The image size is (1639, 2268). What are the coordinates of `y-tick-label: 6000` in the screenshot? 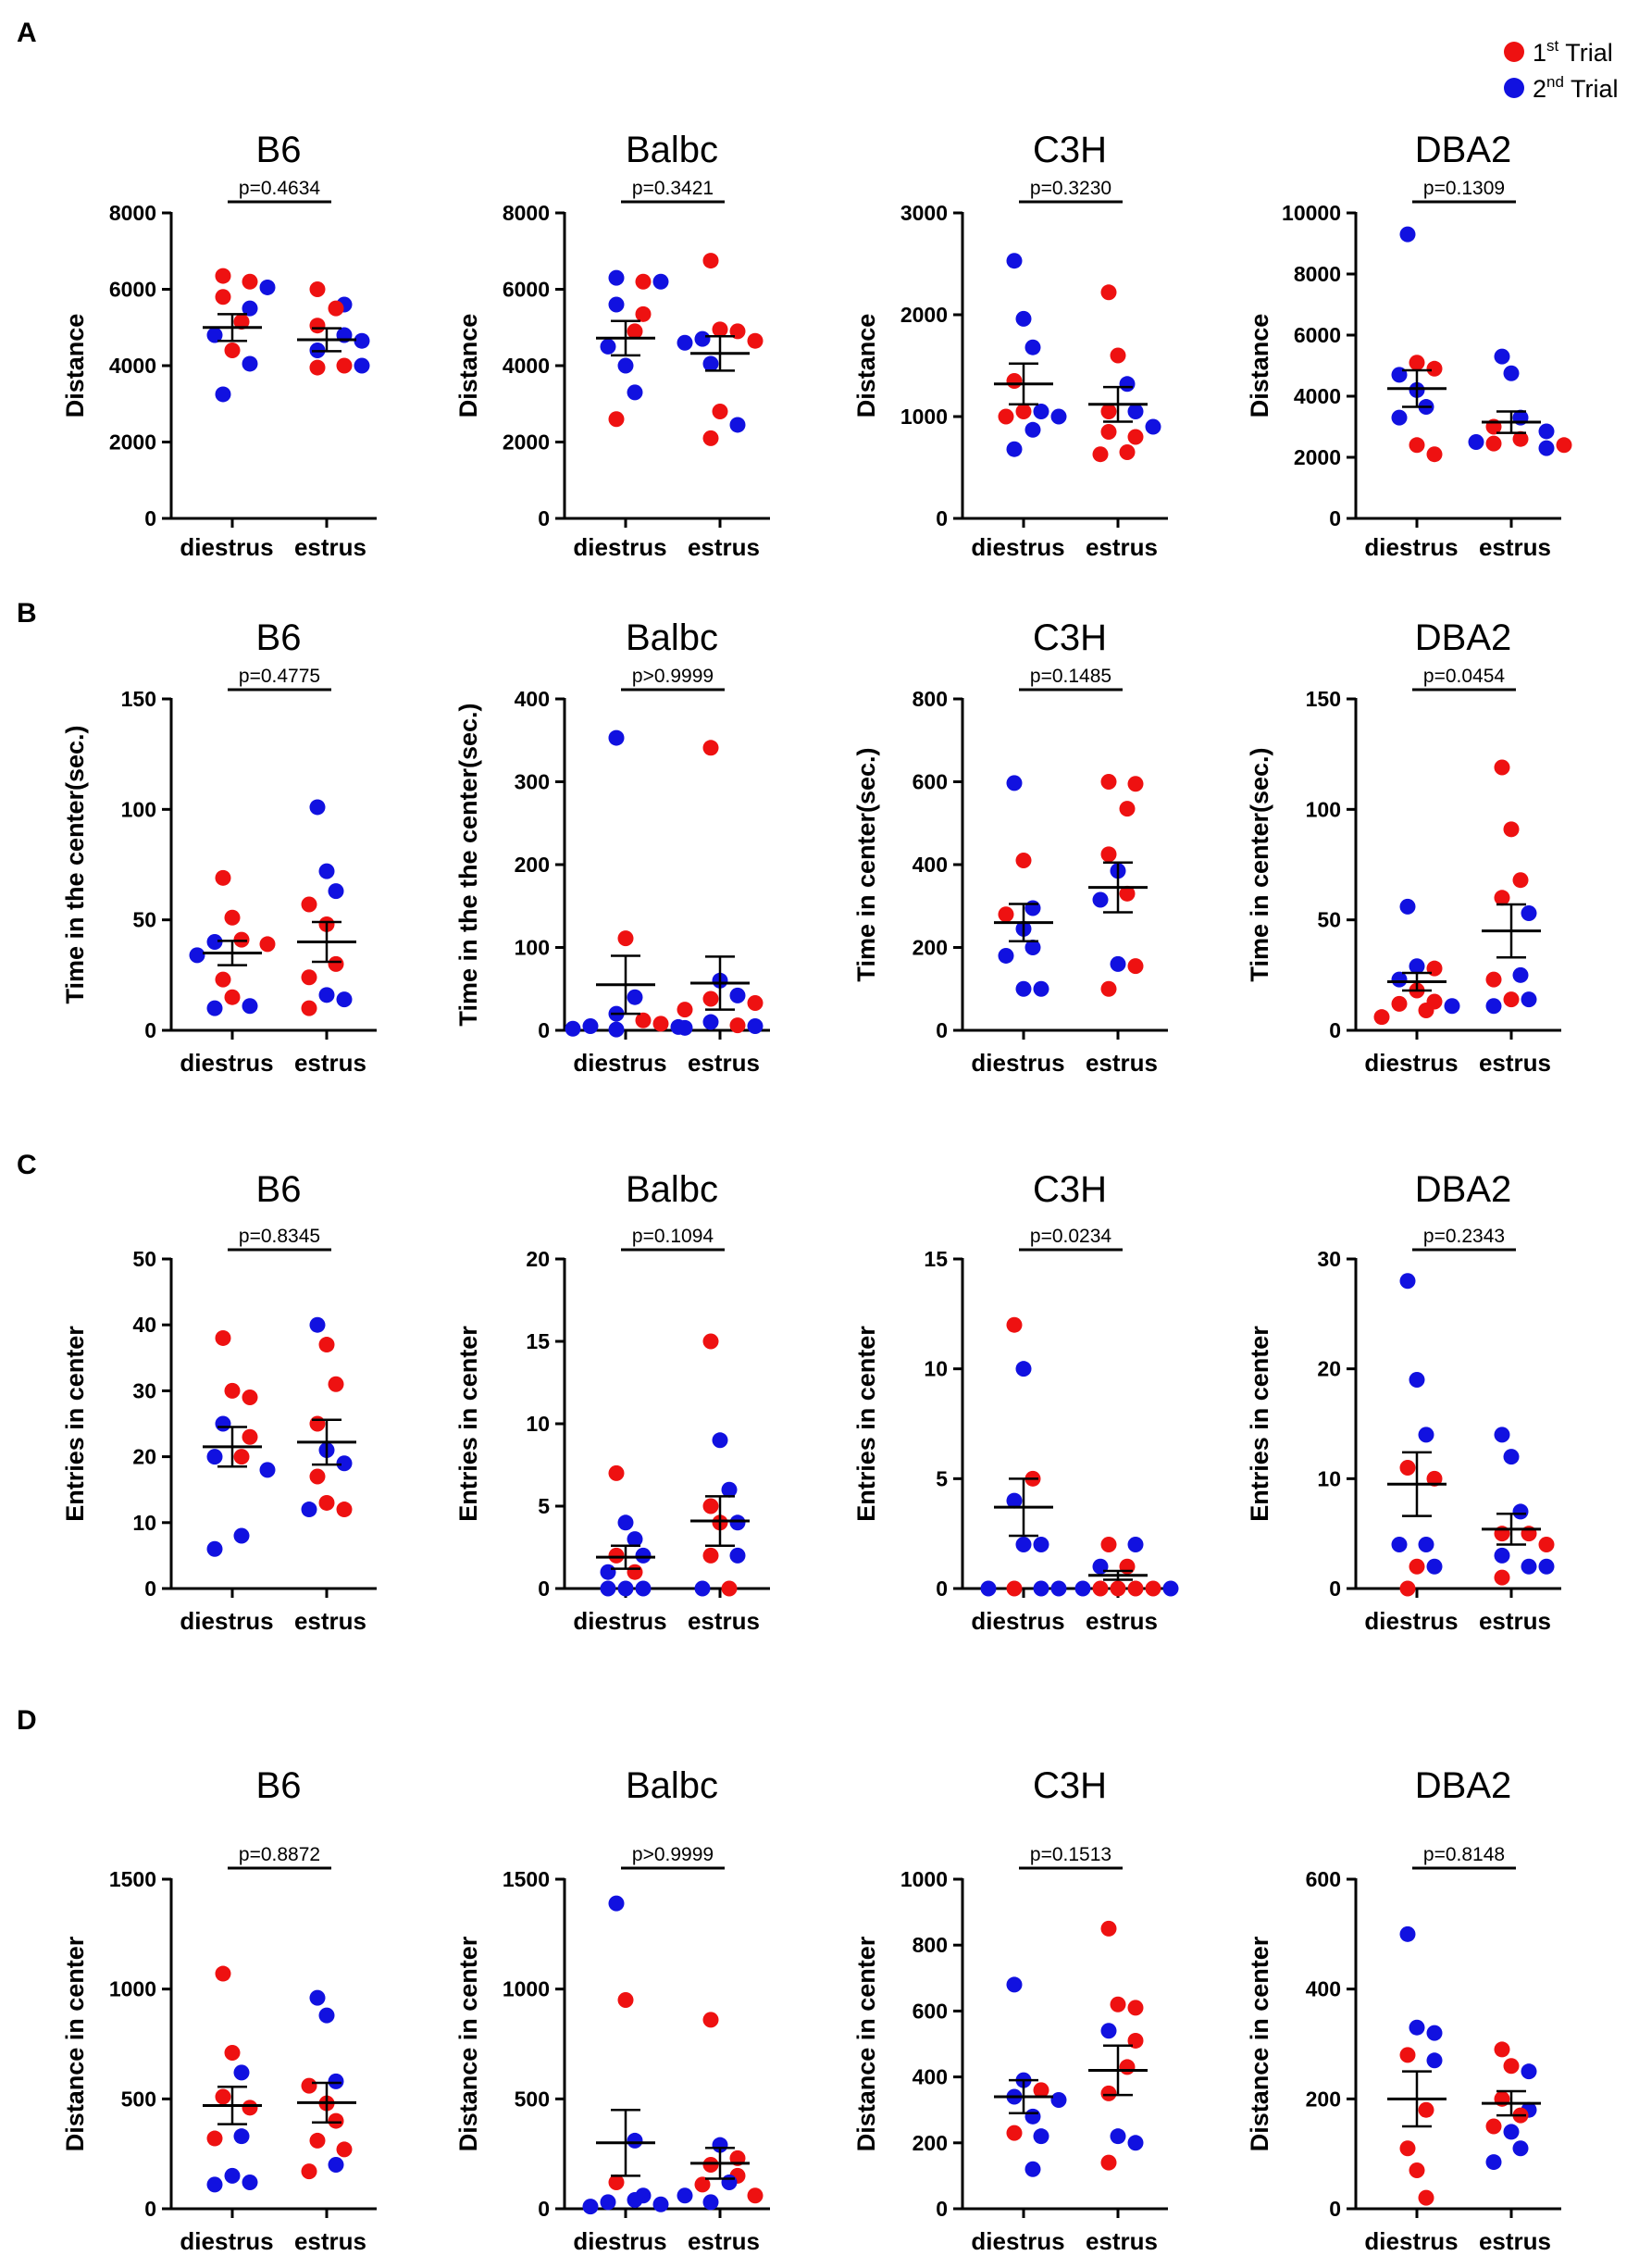 It's located at (133, 290).